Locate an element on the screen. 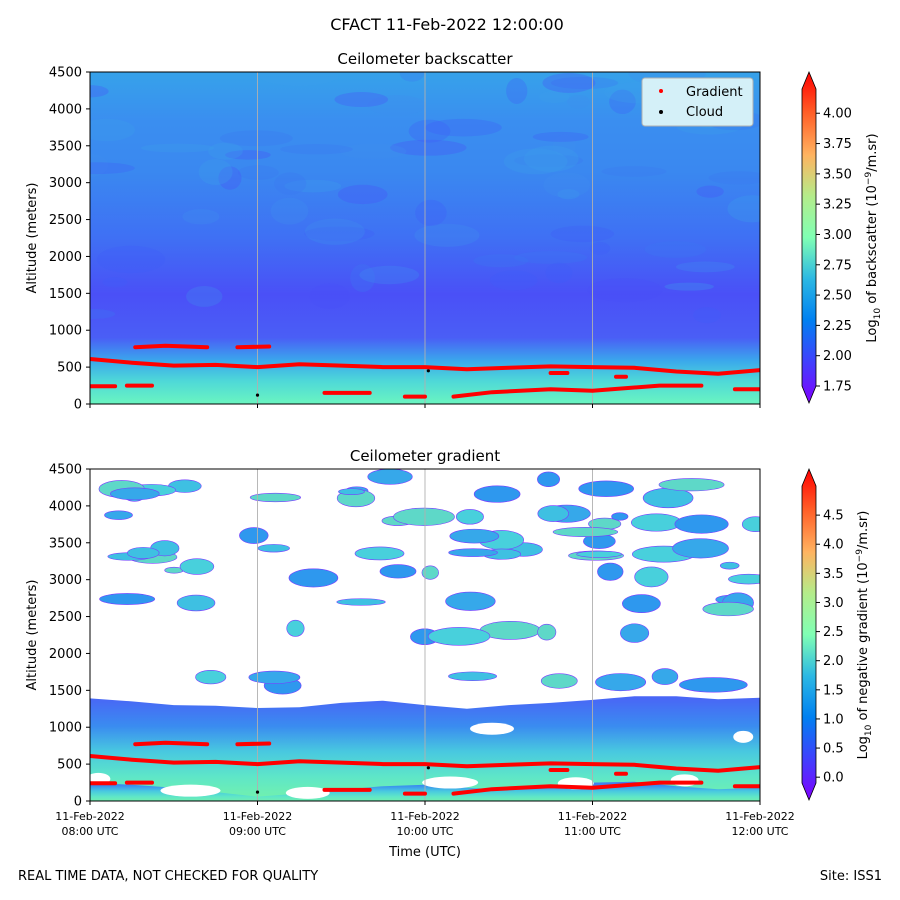  gradient-gradient-lines is located at coordinates (425, 768).